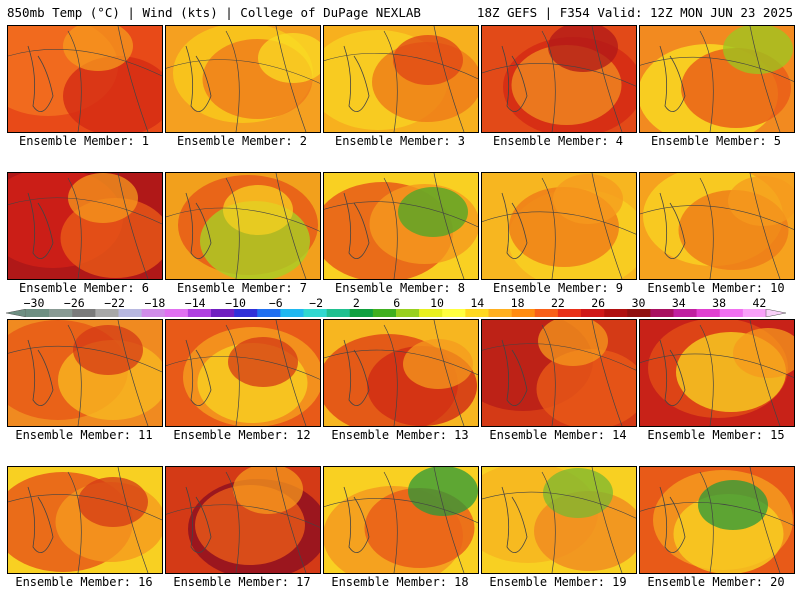 The width and height of the screenshot is (800, 600). I want to click on colorbar-tick-label: −26, so click(74, 303).